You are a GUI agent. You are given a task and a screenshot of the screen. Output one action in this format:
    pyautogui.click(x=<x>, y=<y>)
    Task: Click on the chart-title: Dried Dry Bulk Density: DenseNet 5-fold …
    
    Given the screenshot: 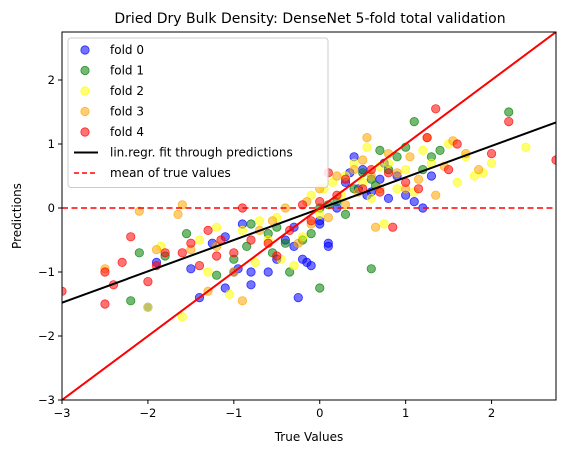 What is the action you would take?
    pyautogui.click(x=309, y=19)
    